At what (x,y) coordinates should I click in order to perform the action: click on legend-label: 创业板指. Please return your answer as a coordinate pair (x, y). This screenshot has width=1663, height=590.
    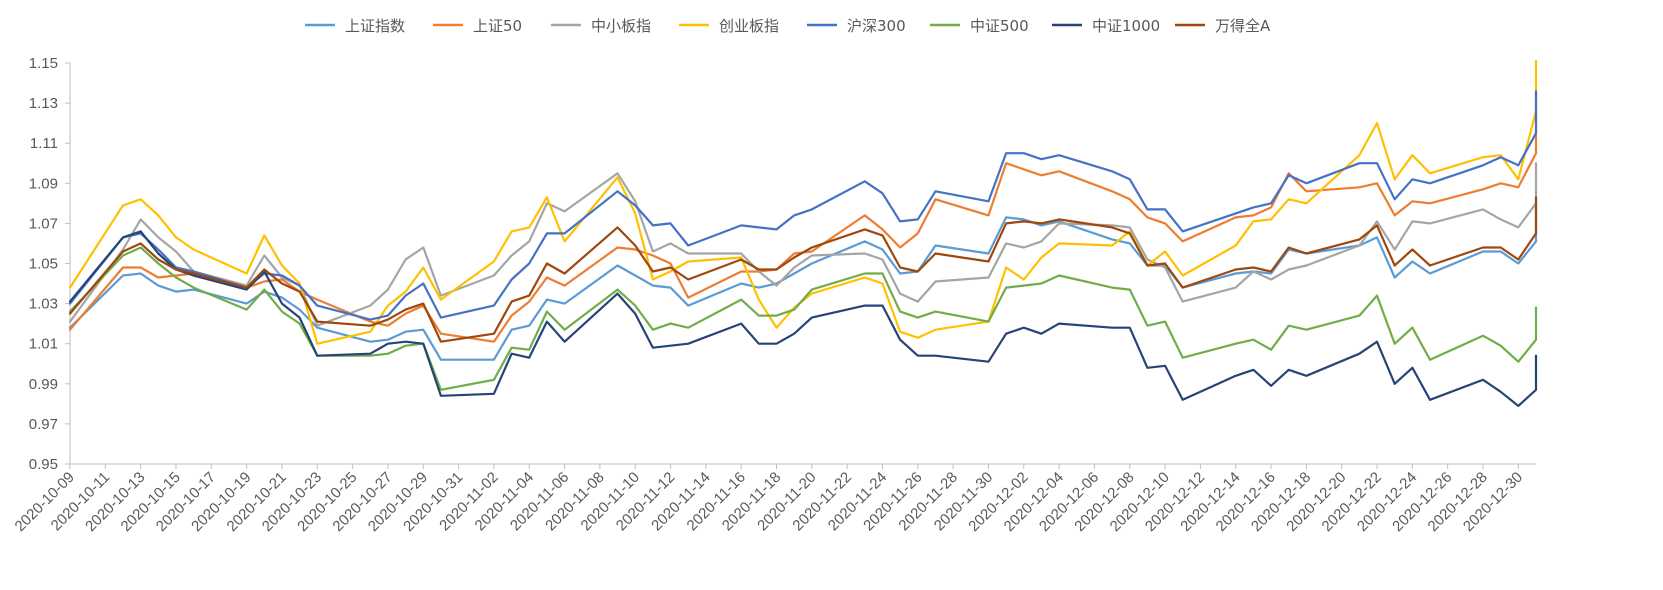
    Looking at the image, I should click on (749, 26).